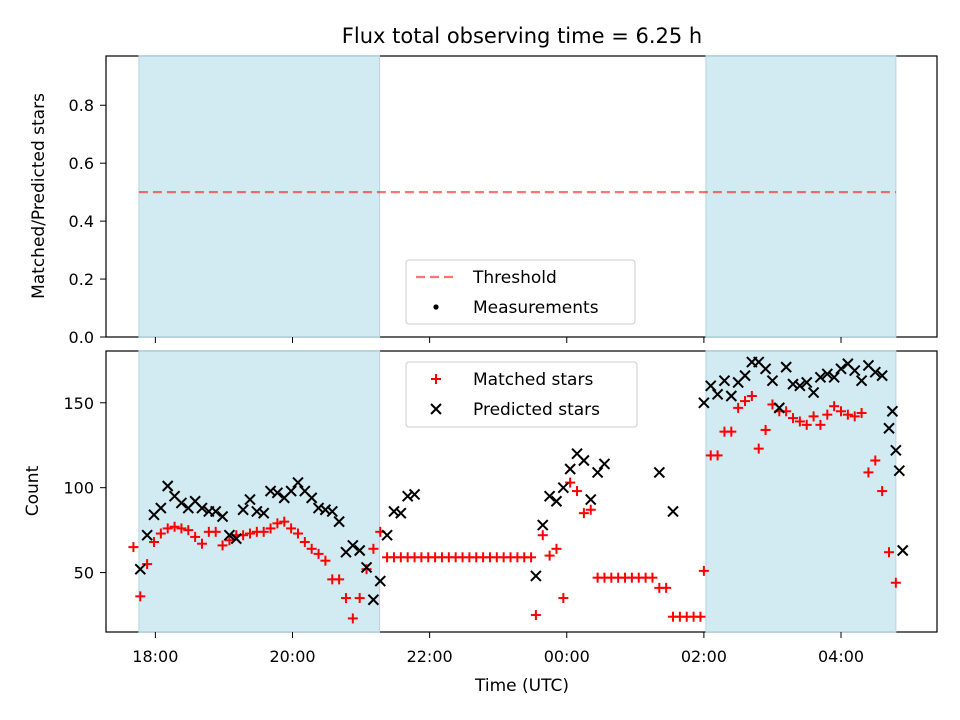 The height and width of the screenshot is (720, 960). What do you see at coordinates (81, 221) in the screenshot?
I see `top-y-tick-label: 0.4` at bounding box center [81, 221].